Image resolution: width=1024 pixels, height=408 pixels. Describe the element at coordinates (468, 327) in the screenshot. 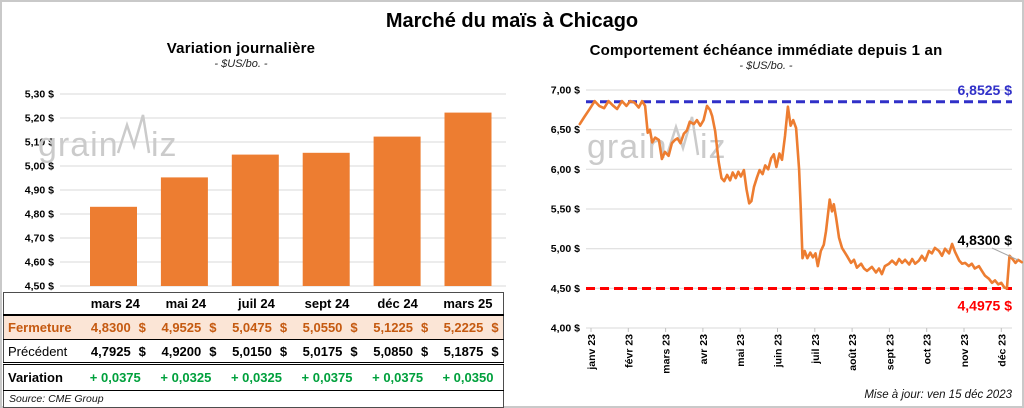

I see `table-cell: 5,2225 $` at that location.